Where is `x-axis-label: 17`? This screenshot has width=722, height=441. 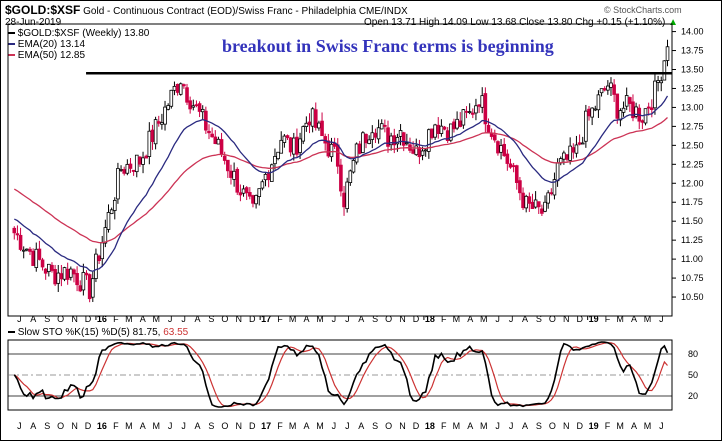 x-axis-label: 17 is located at coordinates (266, 319).